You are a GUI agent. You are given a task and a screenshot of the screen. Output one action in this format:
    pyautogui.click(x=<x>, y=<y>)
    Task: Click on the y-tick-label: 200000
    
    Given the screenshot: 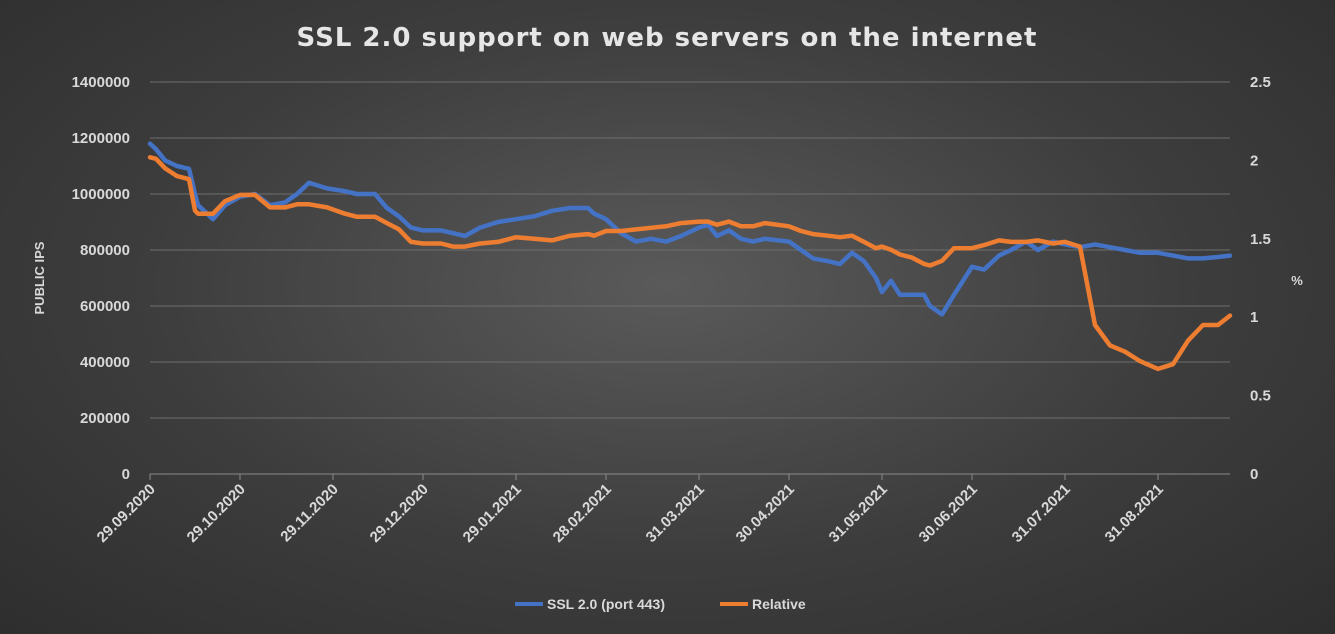 What is the action you would take?
    pyautogui.click(x=105, y=418)
    